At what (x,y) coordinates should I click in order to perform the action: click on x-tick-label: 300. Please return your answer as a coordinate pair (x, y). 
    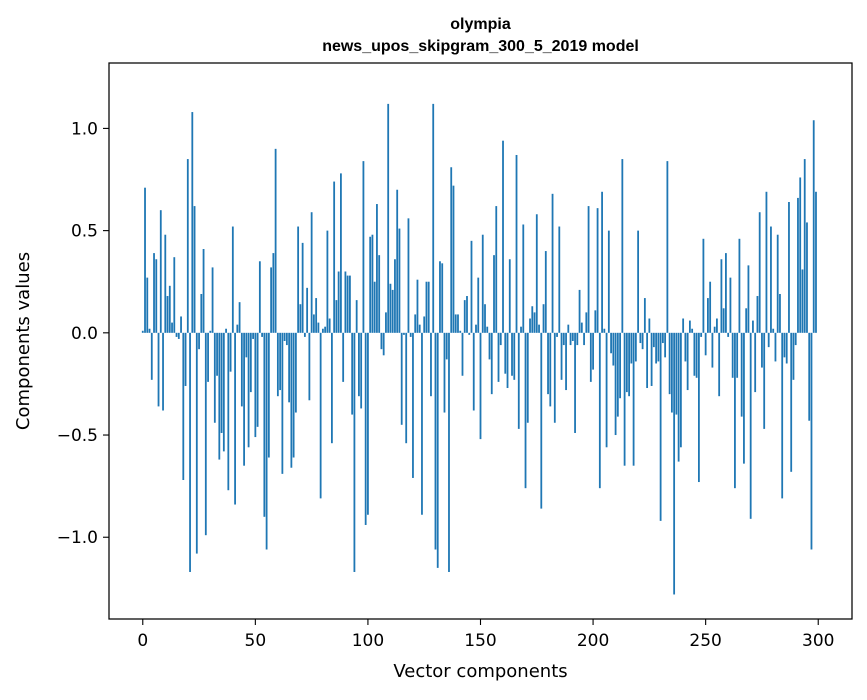
    Looking at the image, I should click on (818, 641).